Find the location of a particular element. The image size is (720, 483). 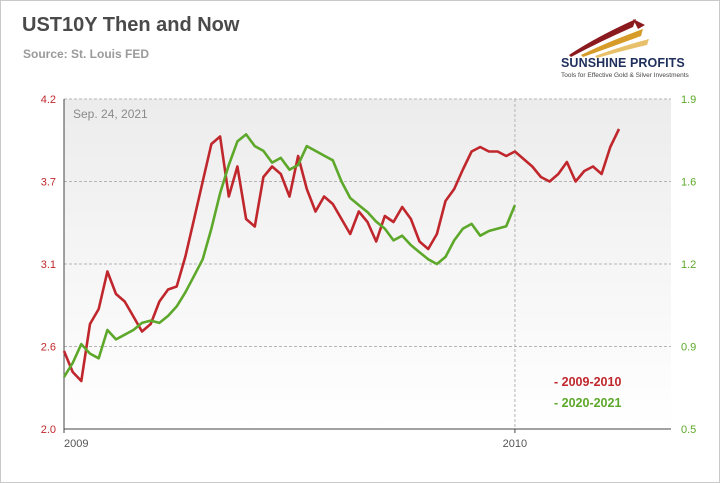

left-tick-label: 2.6 is located at coordinates (48, 348).